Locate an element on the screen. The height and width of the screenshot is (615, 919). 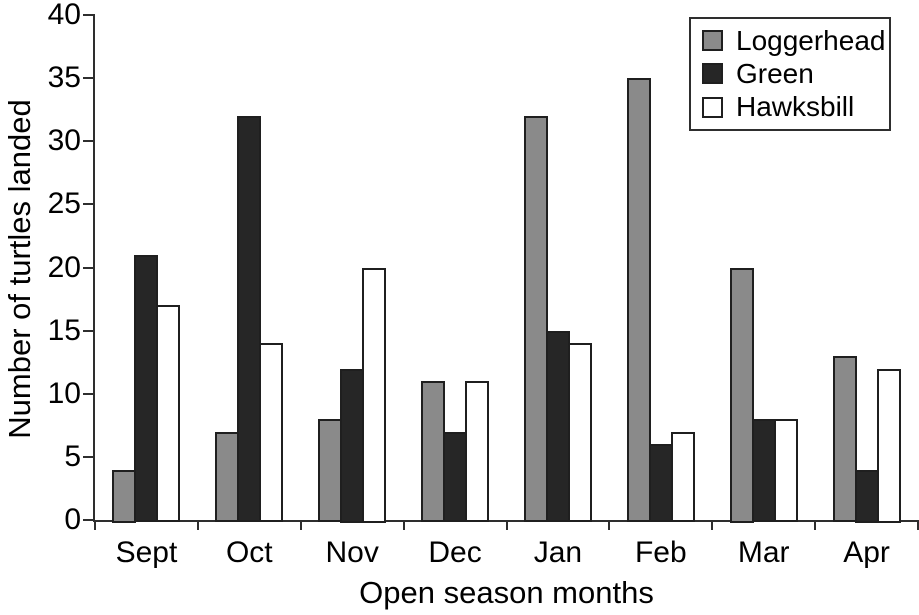
x-category-label: Sept is located at coordinates (146, 552).